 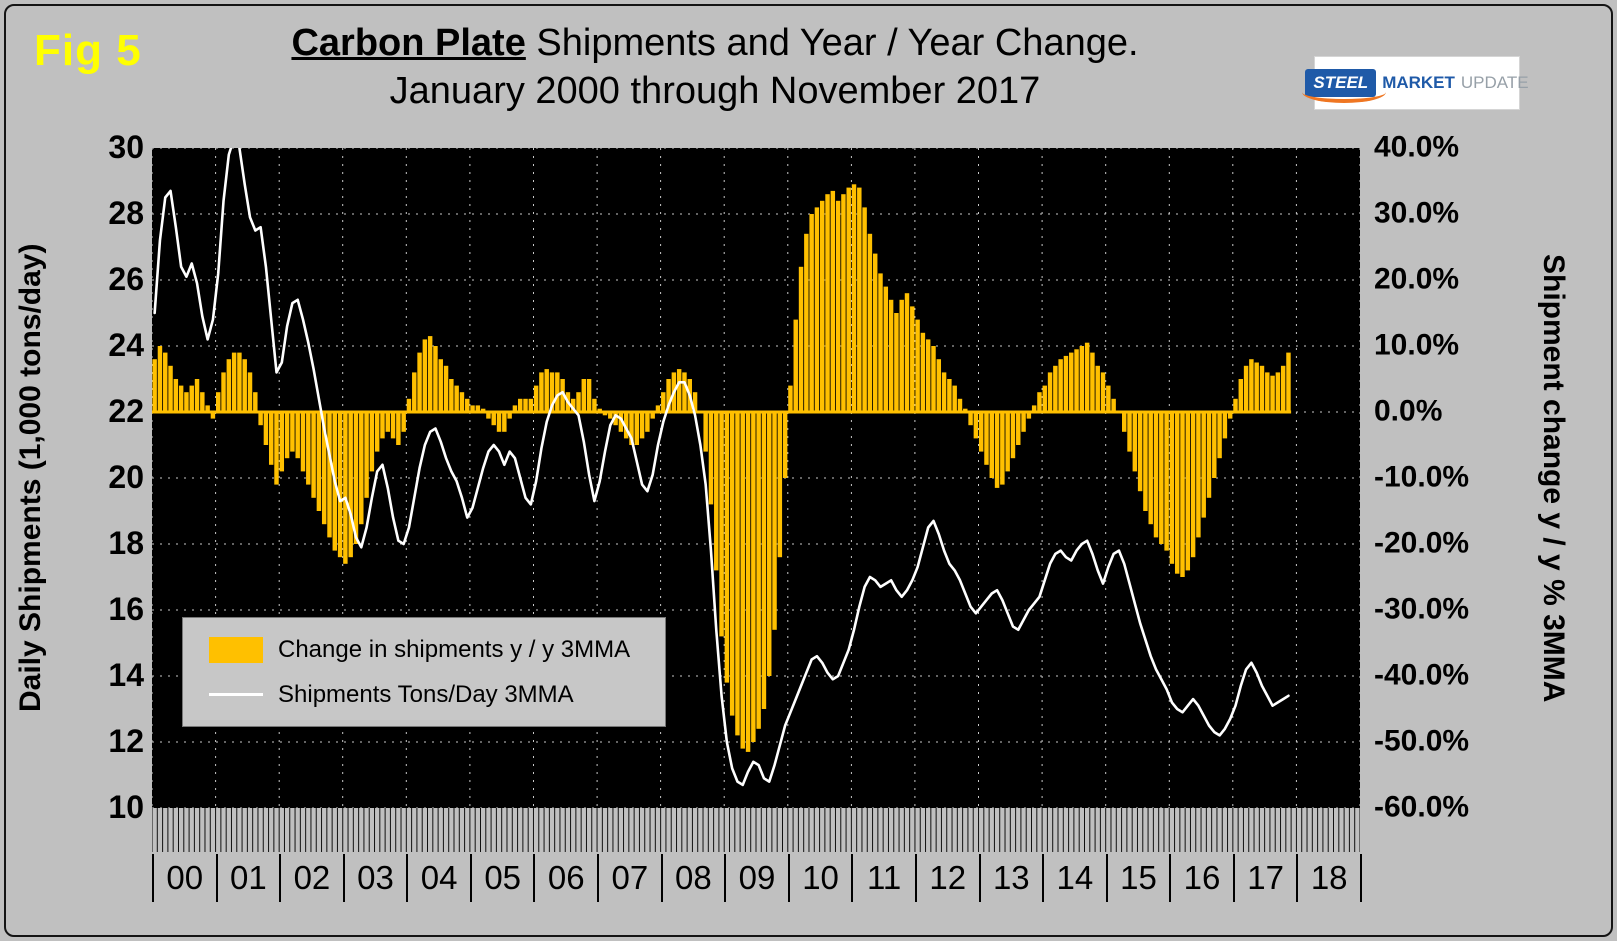 I want to click on x-axis-year-label: 11, so click(x=885, y=878).